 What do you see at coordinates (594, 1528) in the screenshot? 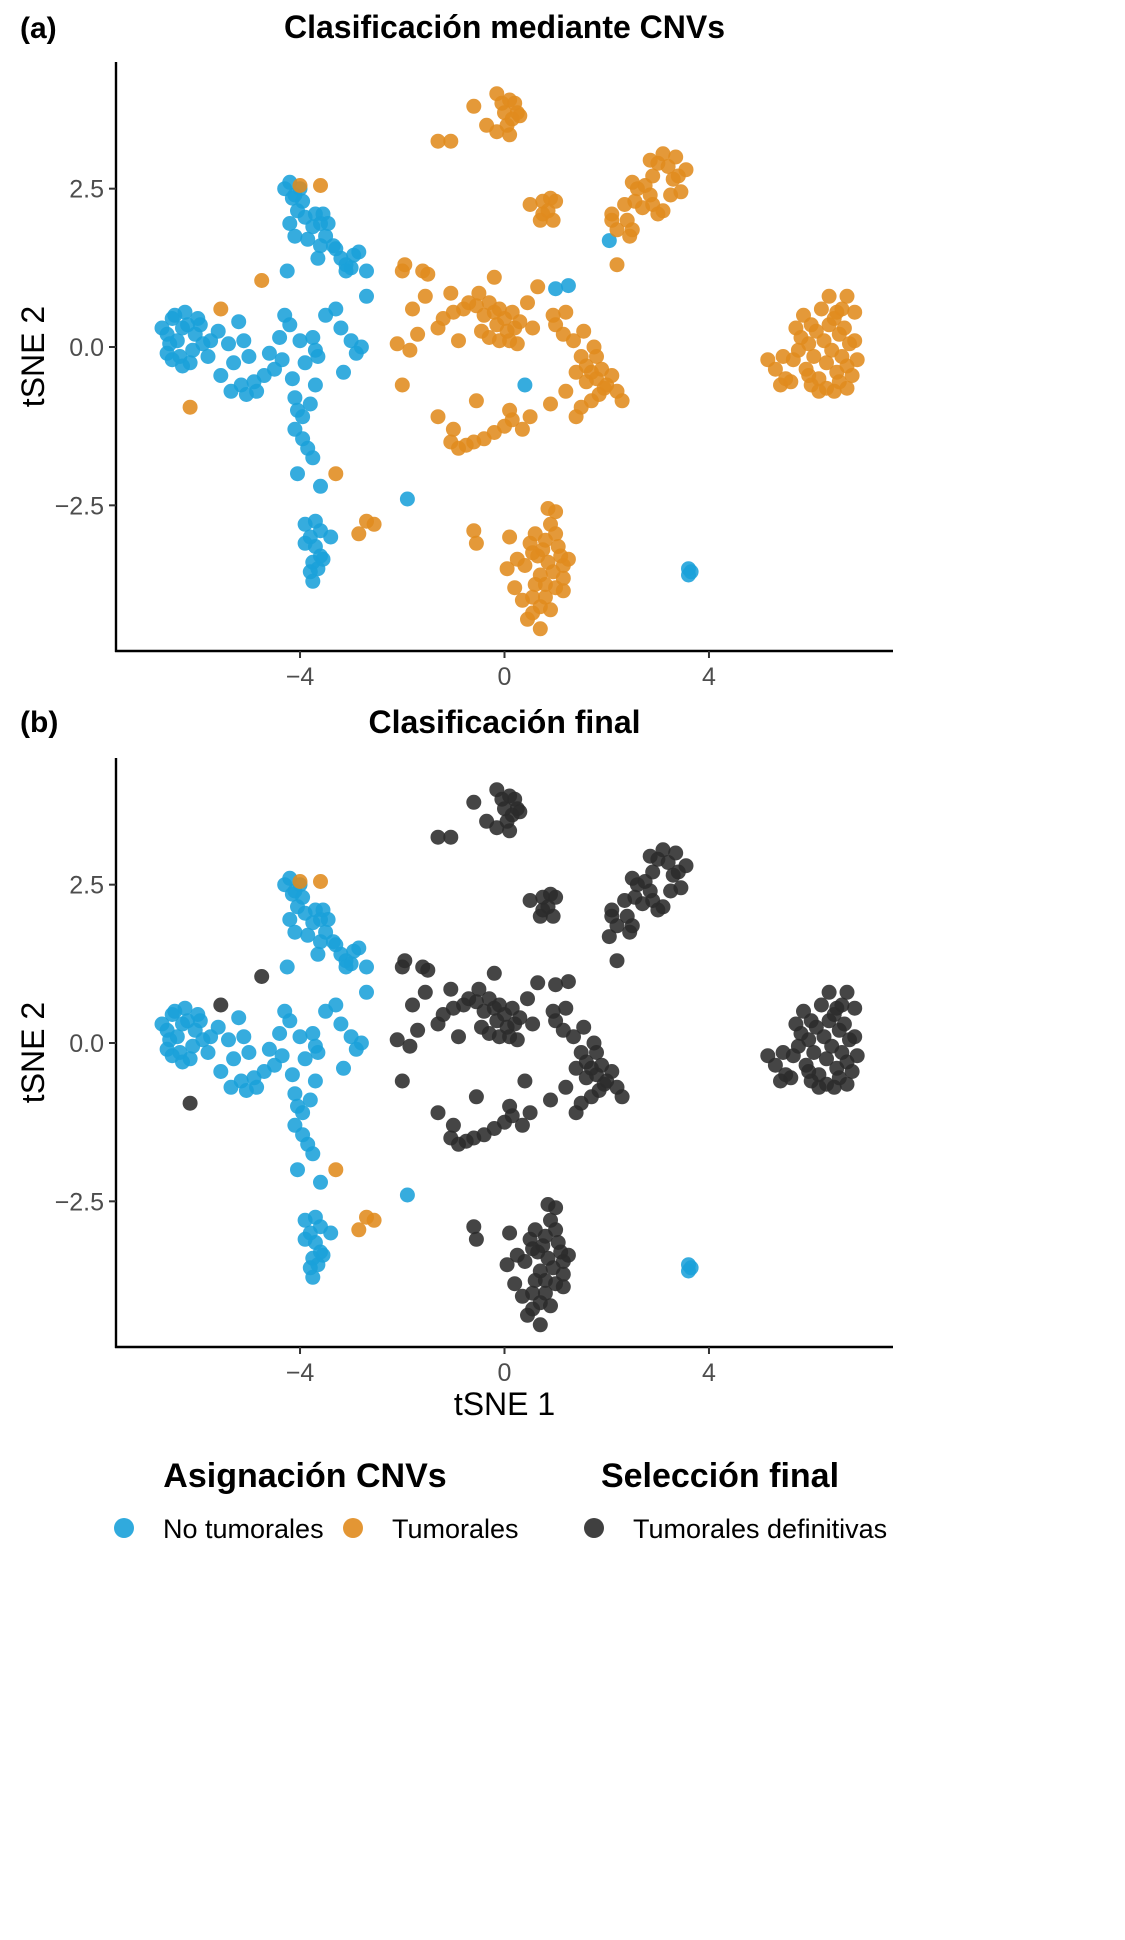
I see `legend-swatch` at bounding box center [594, 1528].